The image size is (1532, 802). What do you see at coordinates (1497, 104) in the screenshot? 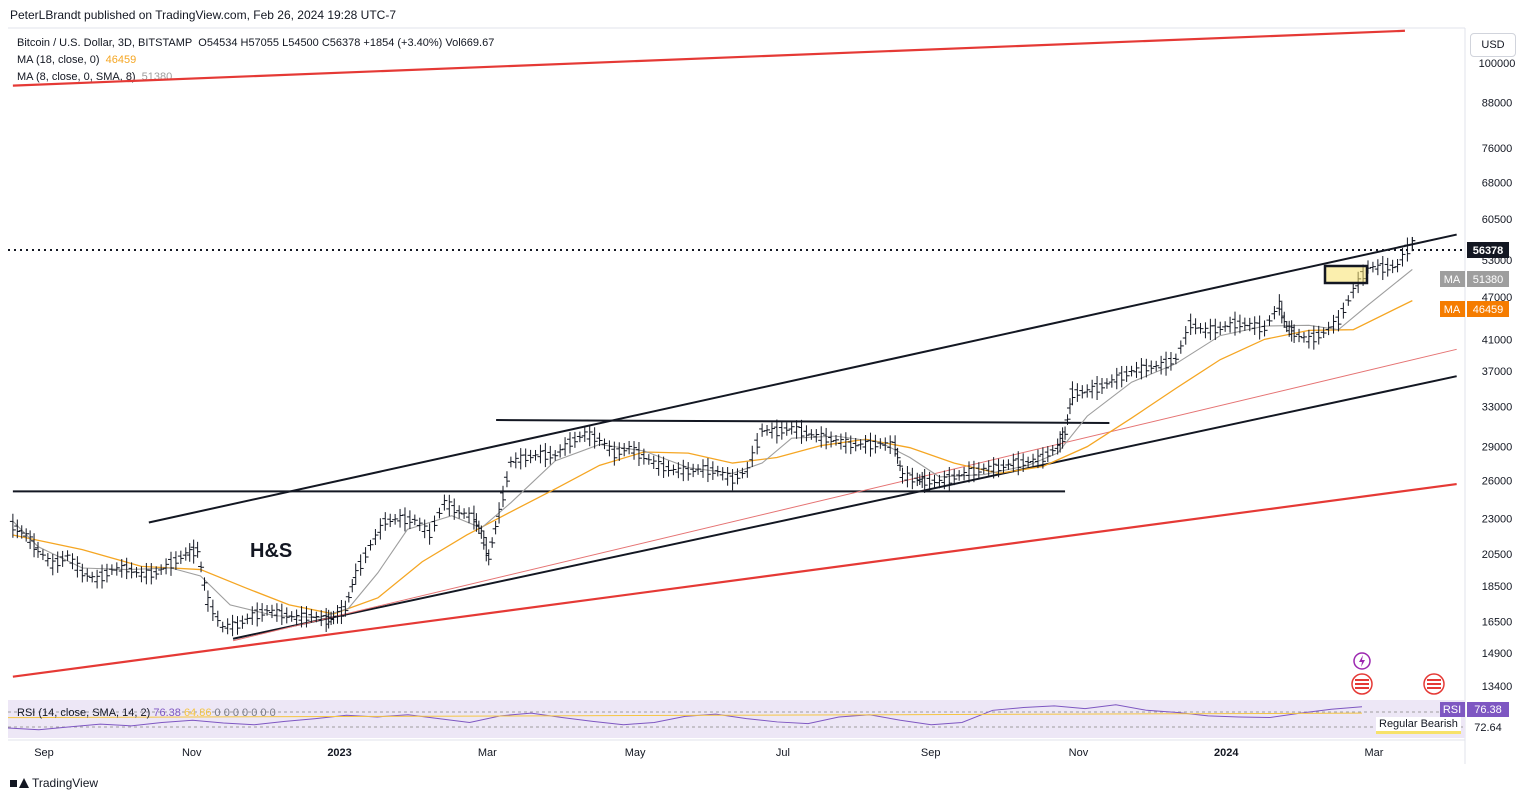
I see `y-tick-label: 88000` at bounding box center [1497, 104].